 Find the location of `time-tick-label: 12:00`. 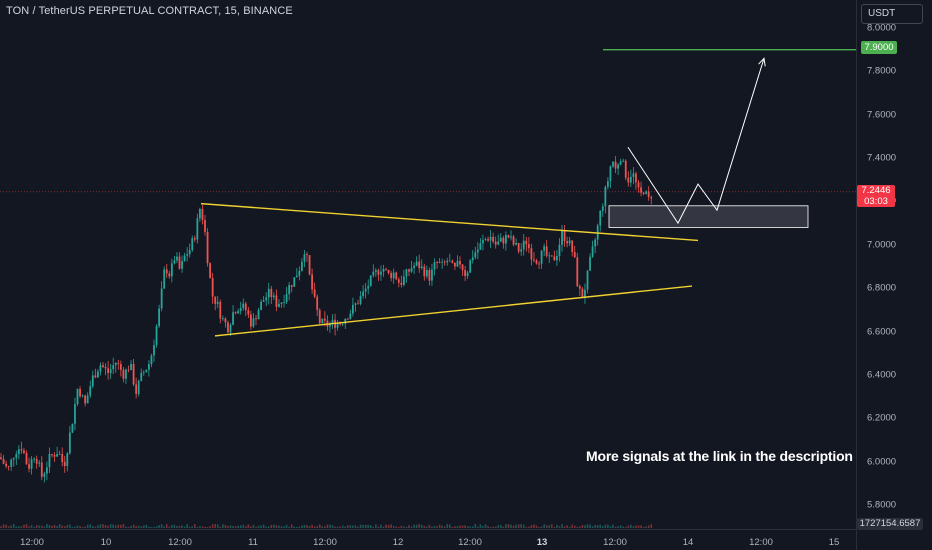

time-tick-label: 12:00 is located at coordinates (32, 542).